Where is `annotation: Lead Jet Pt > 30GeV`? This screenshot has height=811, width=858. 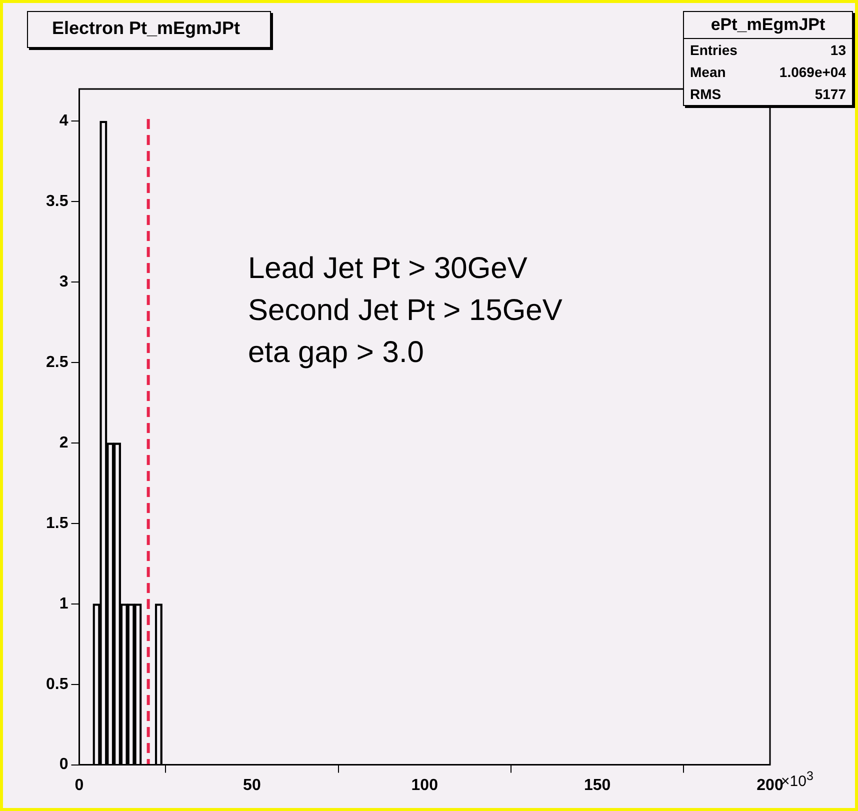
annotation: Lead Jet Pt > 30GeV is located at coordinates (388, 269).